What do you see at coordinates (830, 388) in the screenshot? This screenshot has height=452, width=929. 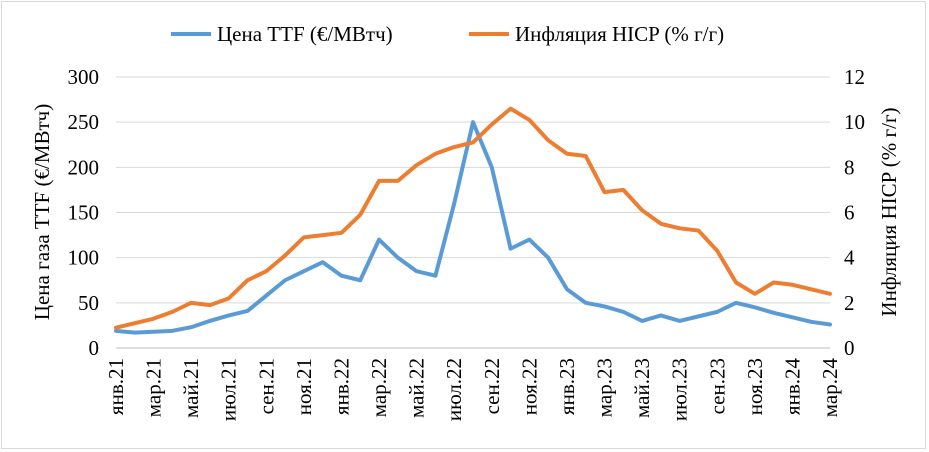 I see `x-tick-label: мар.24` at bounding box center [830, 388].